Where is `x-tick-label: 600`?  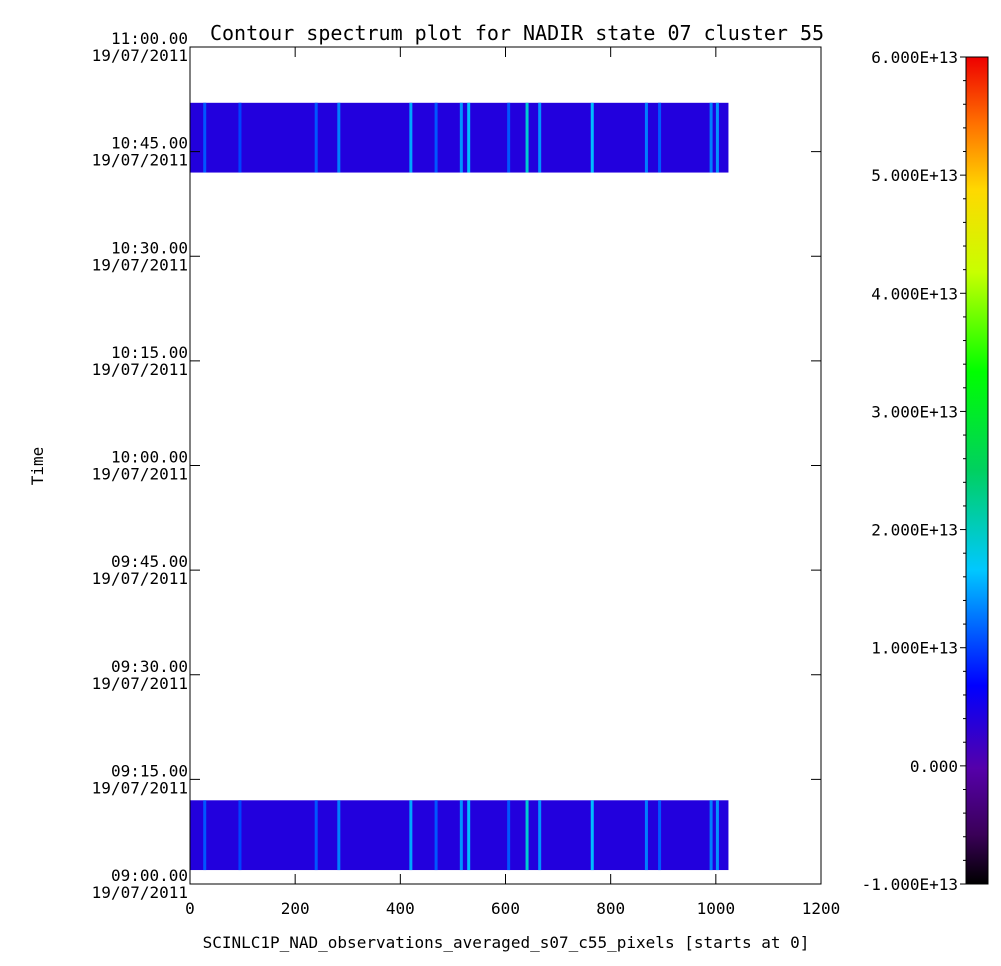
x-tick-label: 600 is located at coordinates (505, 908).